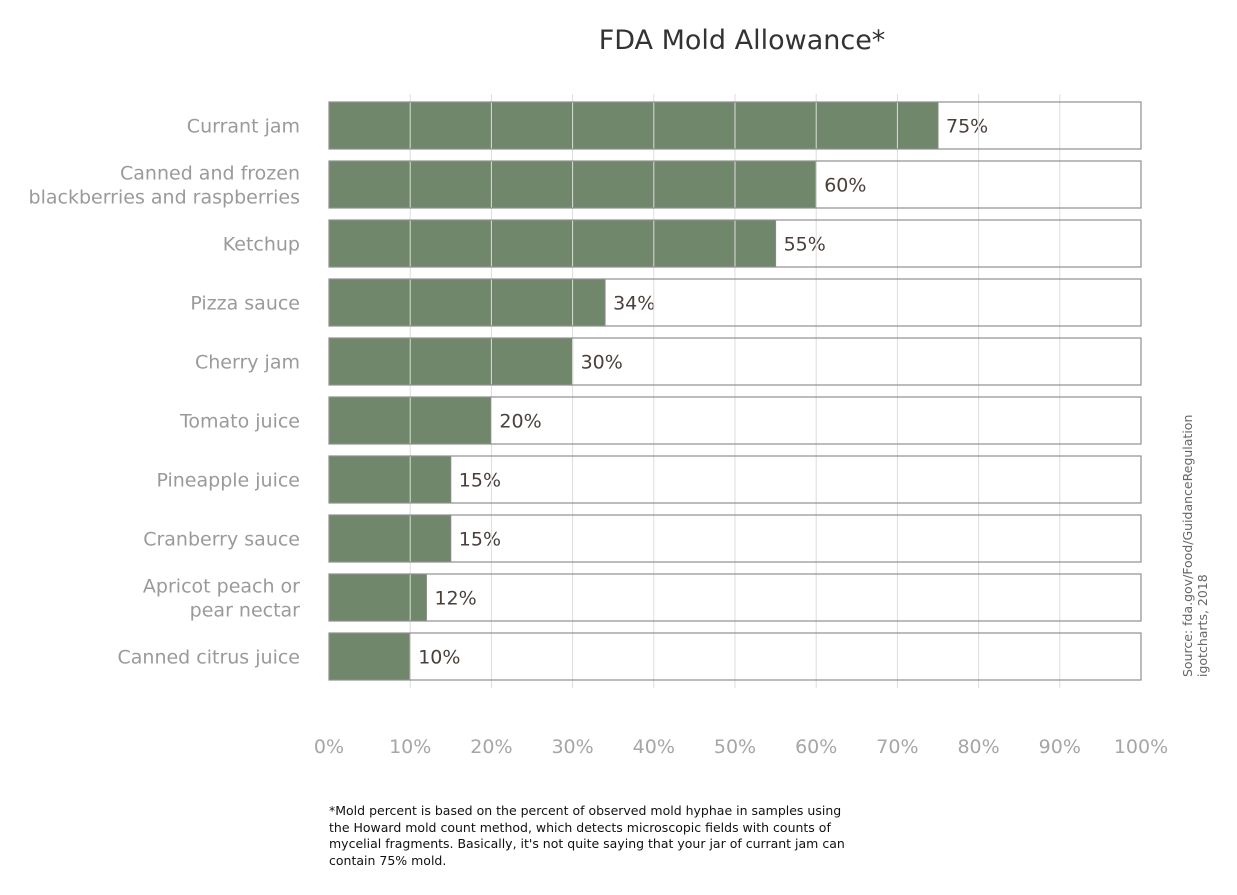  What do you see at coordinates (221, 540) in the screenshot?
I see `category-label: Cranberry sauce` at bounding box center [221, 540].